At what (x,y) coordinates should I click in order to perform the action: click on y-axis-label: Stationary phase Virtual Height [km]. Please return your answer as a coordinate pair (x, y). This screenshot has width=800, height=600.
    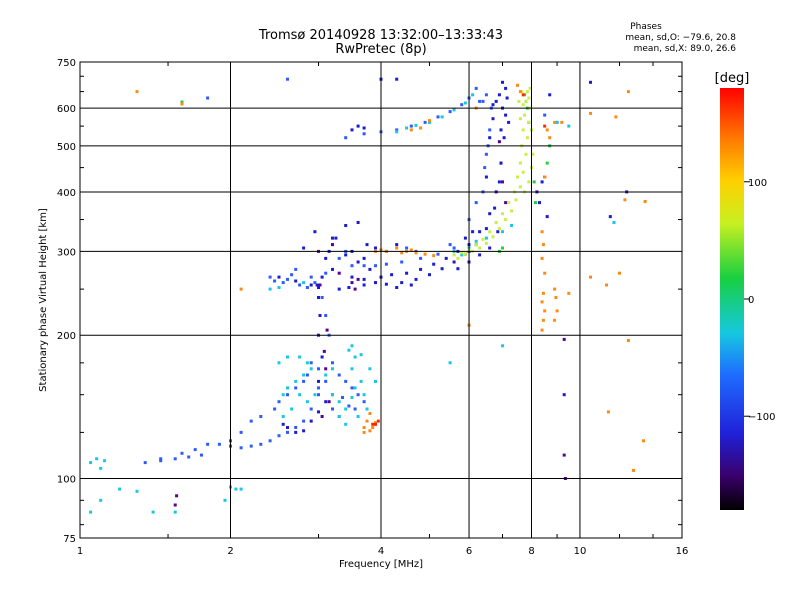
    Looking at the image, I should click on (43, 300).